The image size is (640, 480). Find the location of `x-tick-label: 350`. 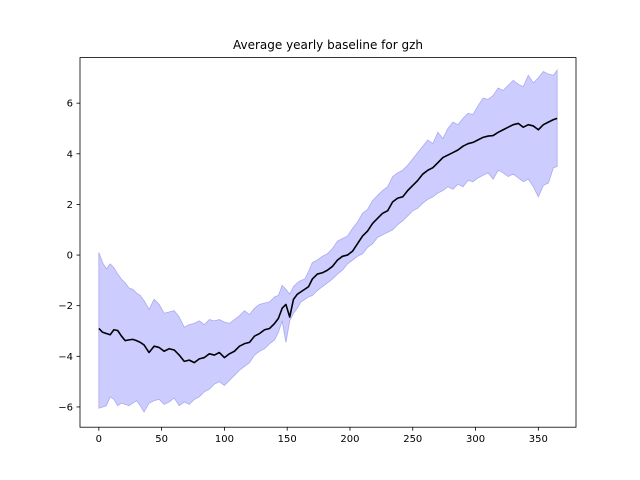

x-tick-label: 350 is located at coordinates (538, 439).